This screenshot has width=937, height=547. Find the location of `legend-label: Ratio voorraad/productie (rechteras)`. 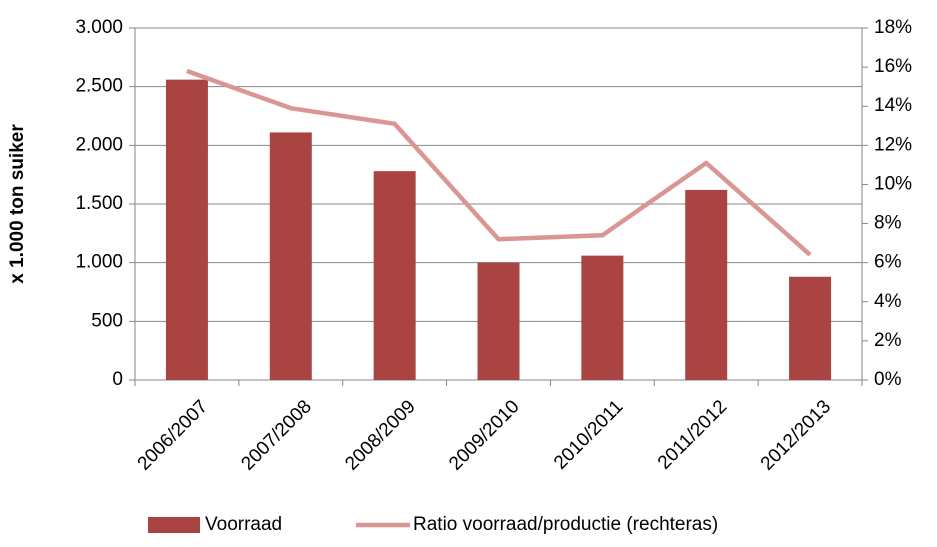

legend-label: Ratio voorraad/productie (rechteras) is located at coordinates (565, 524).